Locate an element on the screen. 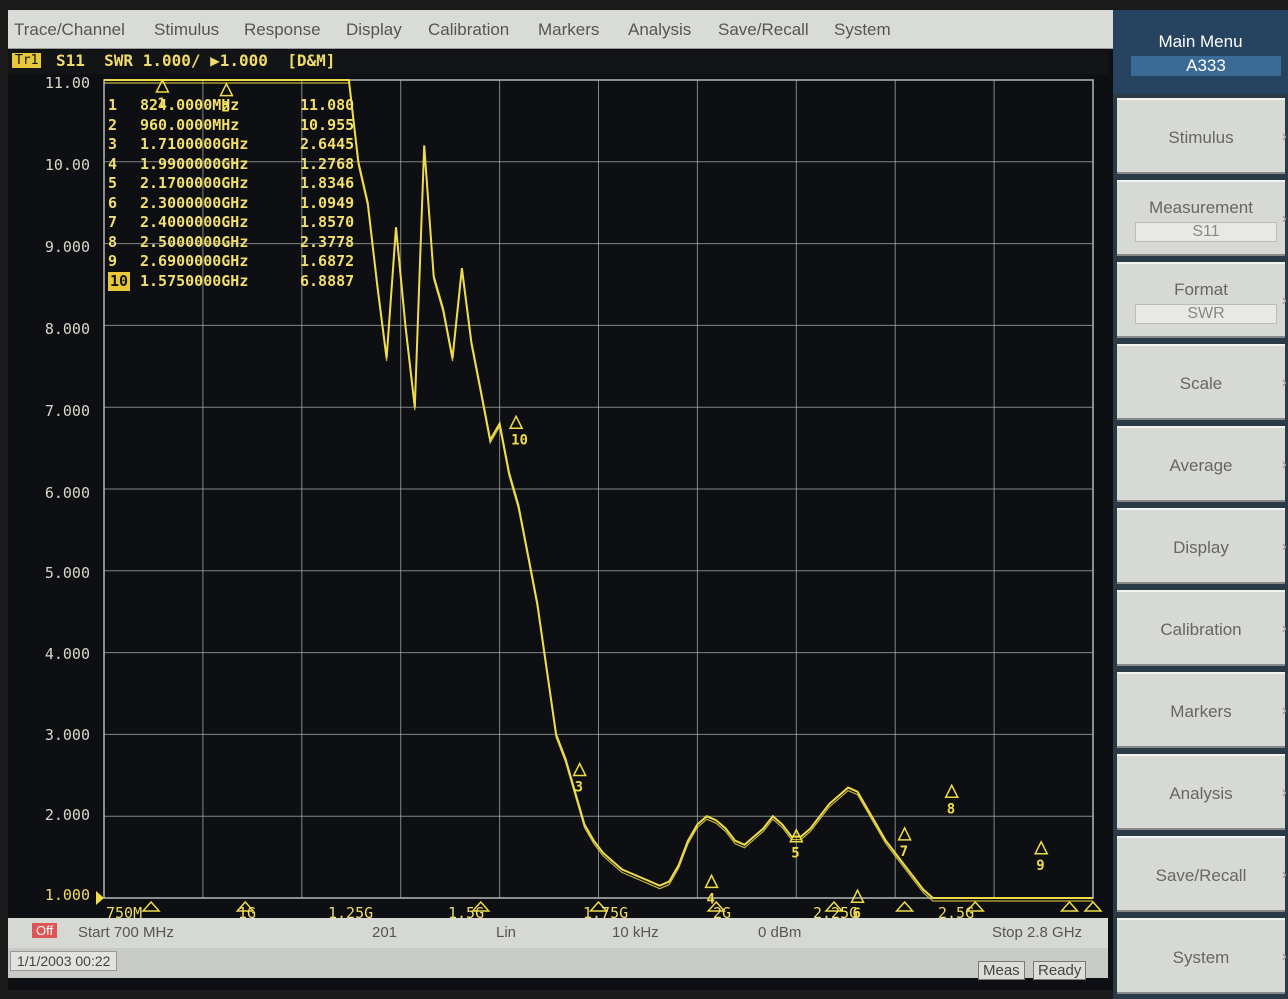 Image resolution: width=1288 pixels, height=999 pixels. trace-settings: S11 SWR 1.000/ ▶1.000 [D&M] is located at coordinates (196, 60).